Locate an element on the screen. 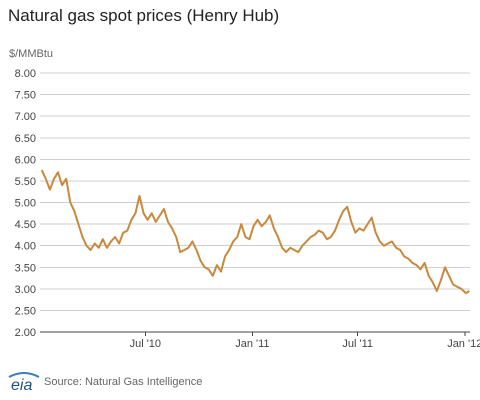  x-tick-label: Jul '10 is located at coordinates (145, 344).